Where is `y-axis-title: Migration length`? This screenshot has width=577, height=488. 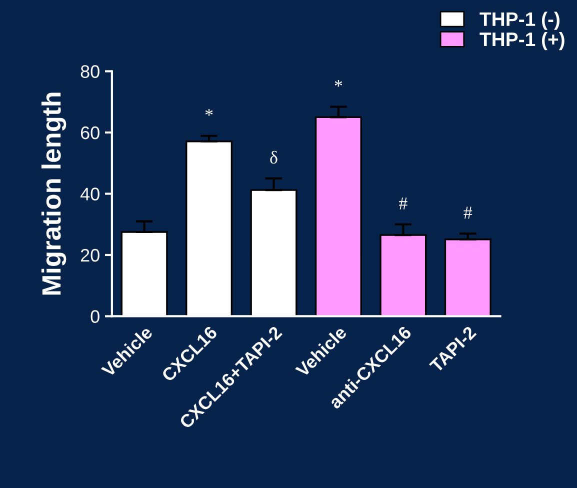 y-axis-title: Migration length is located at coordinates (53, 193).